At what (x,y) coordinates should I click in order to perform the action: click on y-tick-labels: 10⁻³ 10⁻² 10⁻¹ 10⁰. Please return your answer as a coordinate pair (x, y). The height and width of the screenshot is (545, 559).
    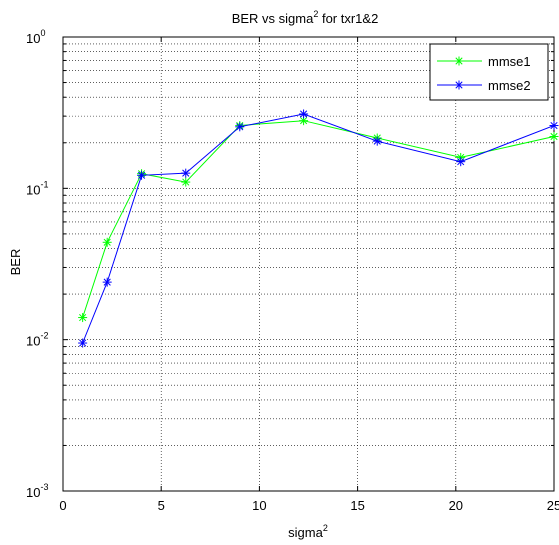
    Looking at the image, I should click on (37, 264).